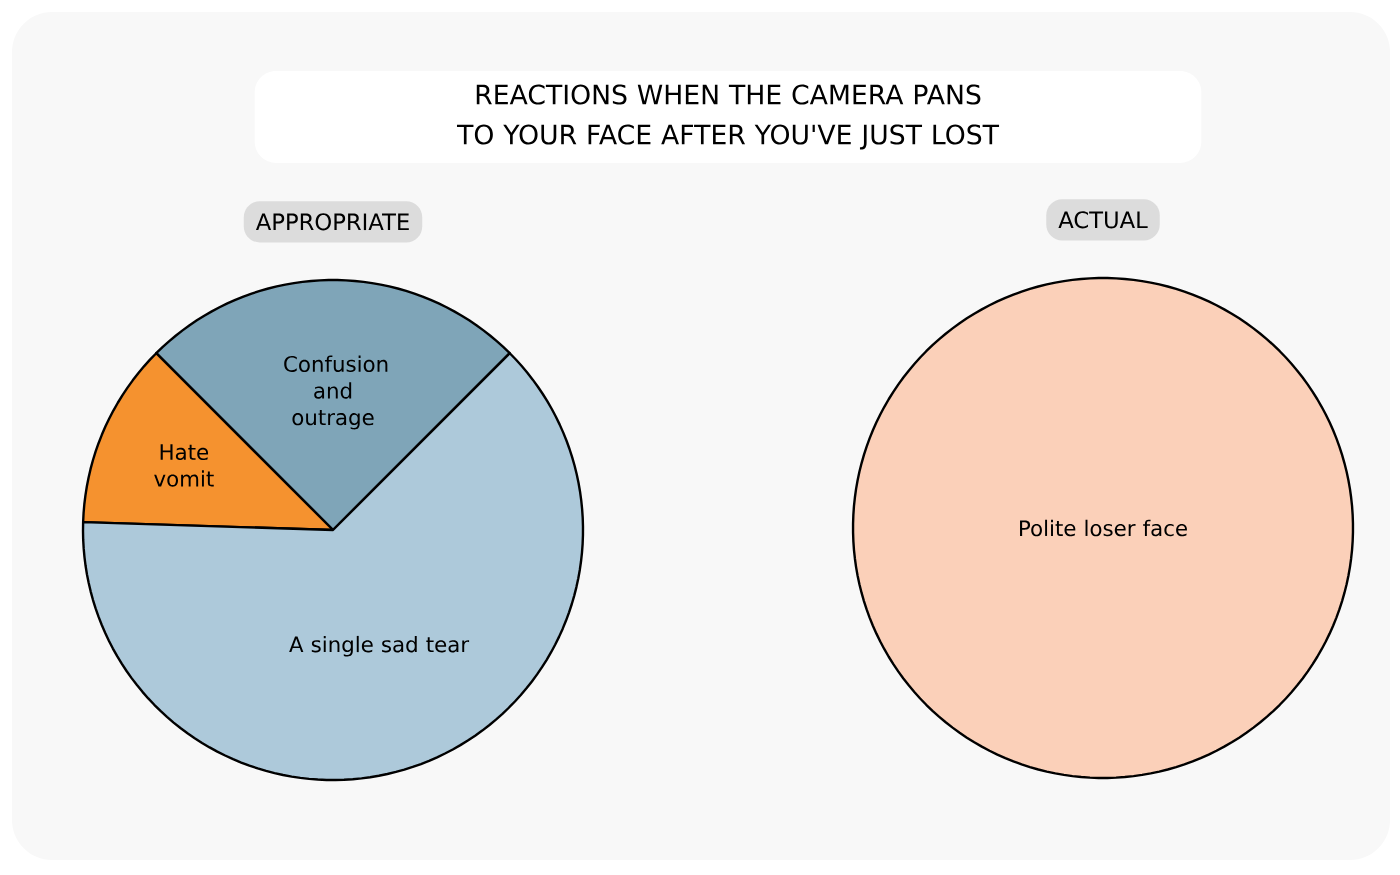 This screenshot has height=875, width=1400. What do you see at coordinates (728, 117) in the screenshot?
I see `text: REACTIONS WHEN THE CAMERA PANS TO YOUR FACE AFTER YOU'VE JUST LOST` at bounding box center [728, 117].